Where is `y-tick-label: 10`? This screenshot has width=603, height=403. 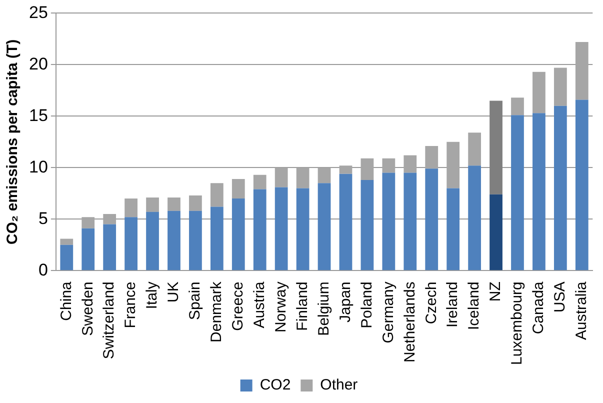
y-tick-label: 10 is located at coordinates (38, 166).